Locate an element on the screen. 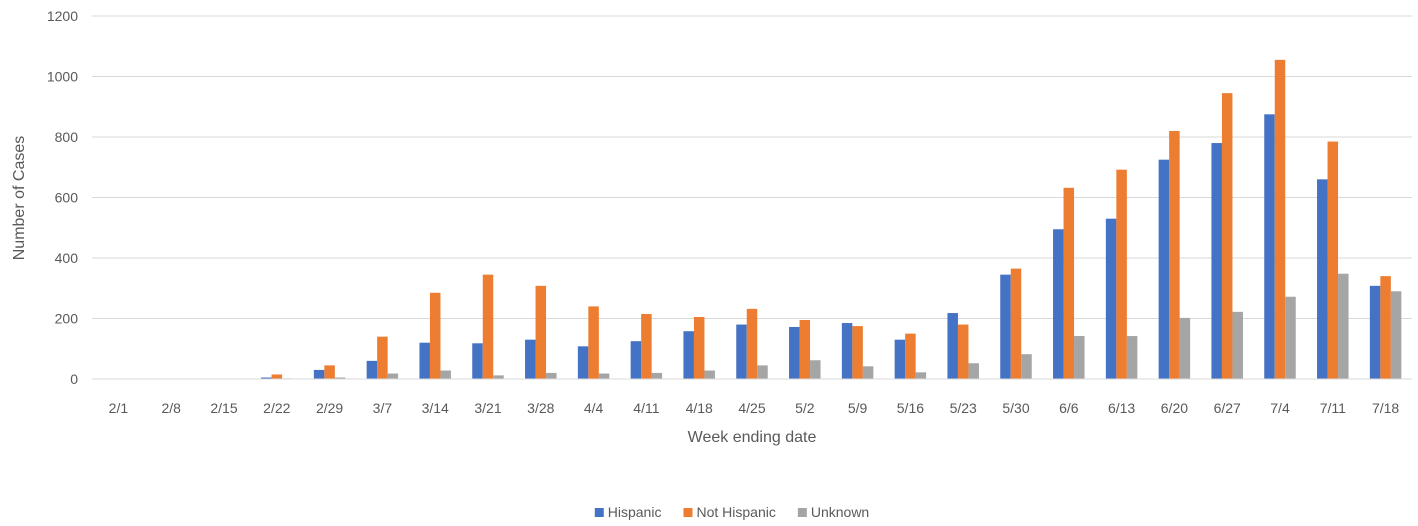 Image resolution: width=1418 pixels, height=526 pixels. x-tick-label: 4/18 is located at coordinates (699, 408).